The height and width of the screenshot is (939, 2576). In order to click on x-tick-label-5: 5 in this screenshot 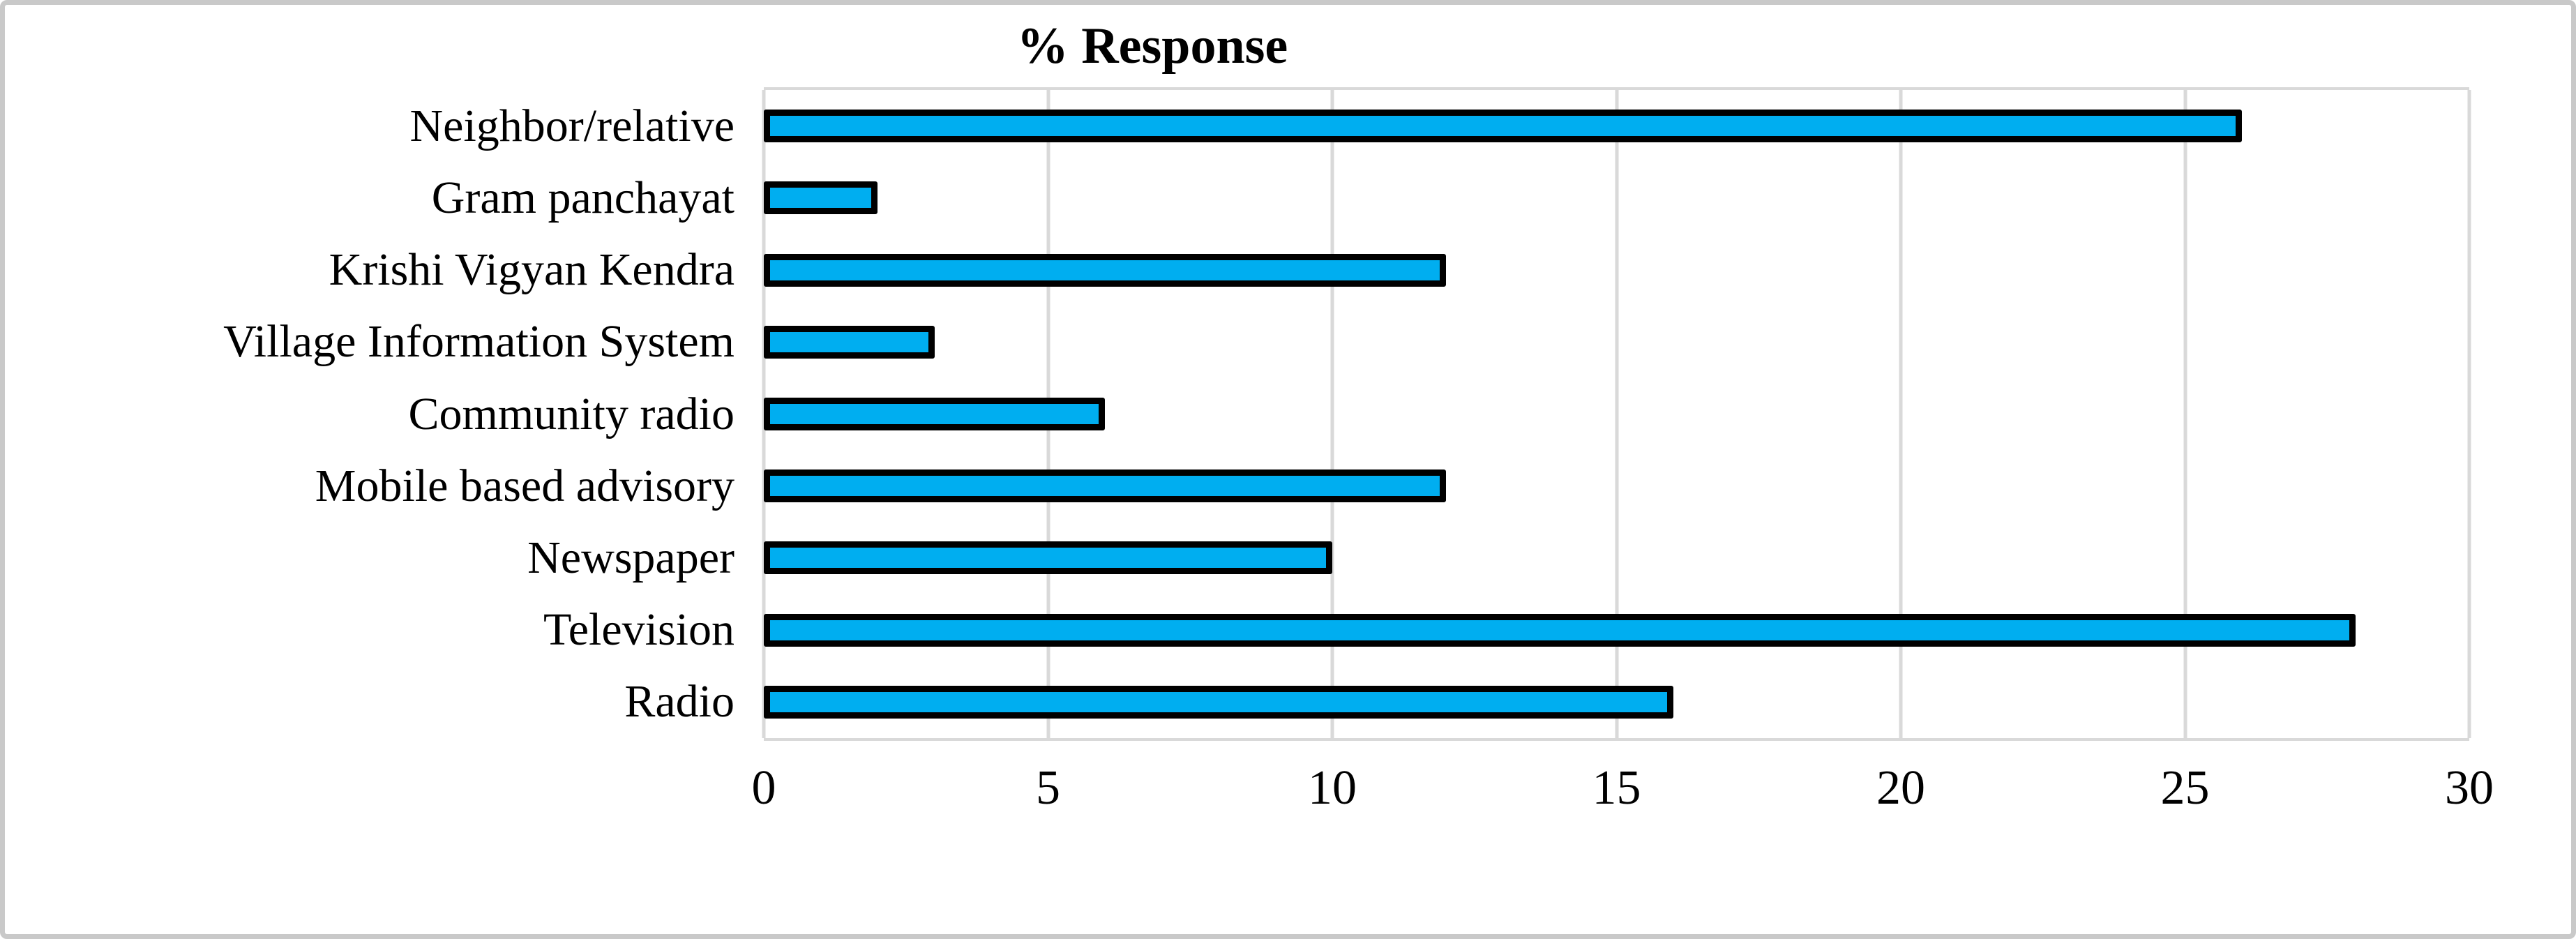, I will do `click(1048, 788)`.